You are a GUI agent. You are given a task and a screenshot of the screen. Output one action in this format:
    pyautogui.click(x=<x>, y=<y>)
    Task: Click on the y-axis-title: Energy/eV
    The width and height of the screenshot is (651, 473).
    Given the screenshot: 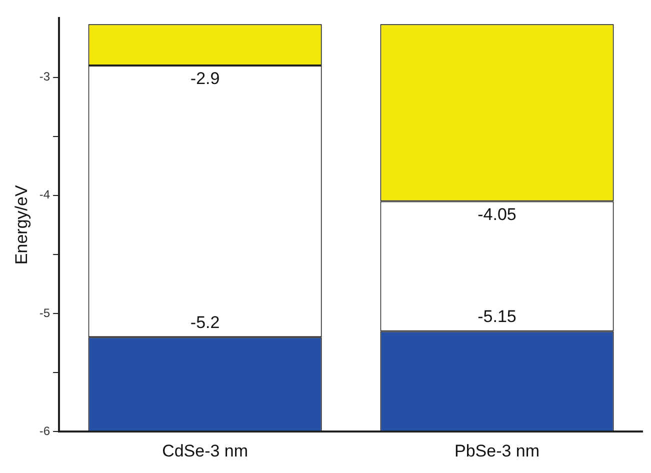 What is the action you would take?
    pyautogui.click(x=21, y=224)
    